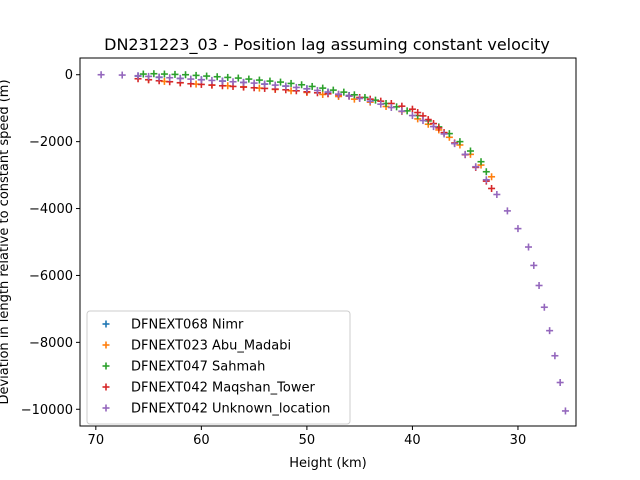 This screenshot has width=640, height=480. I want to click on y-axis: 0 −2000 −4000 −6000 −8000 −10000, so click(50, 243).